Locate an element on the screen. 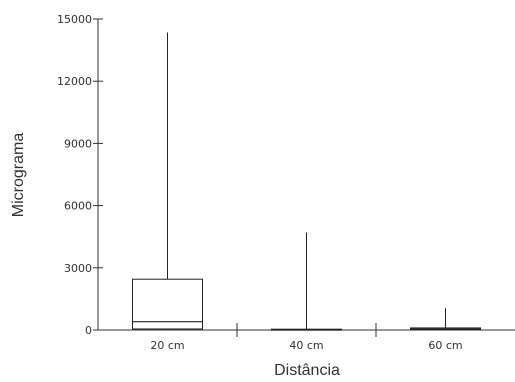 This screenshot has height=382, width=515. x-tick-label: 40 cm is located at coordinates (306, 345).